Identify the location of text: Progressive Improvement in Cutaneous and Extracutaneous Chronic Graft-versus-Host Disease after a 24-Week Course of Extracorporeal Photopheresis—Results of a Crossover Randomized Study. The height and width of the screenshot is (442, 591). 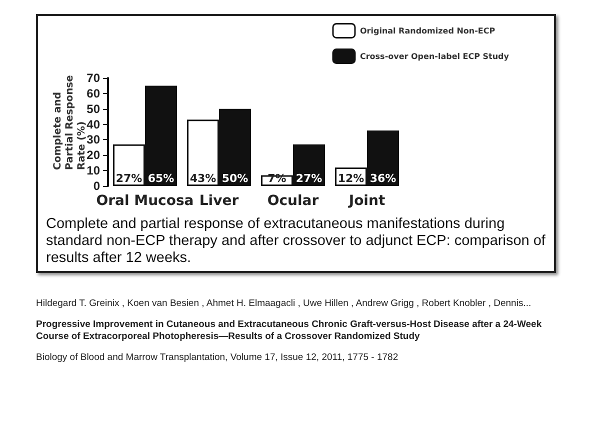
(289, 331).